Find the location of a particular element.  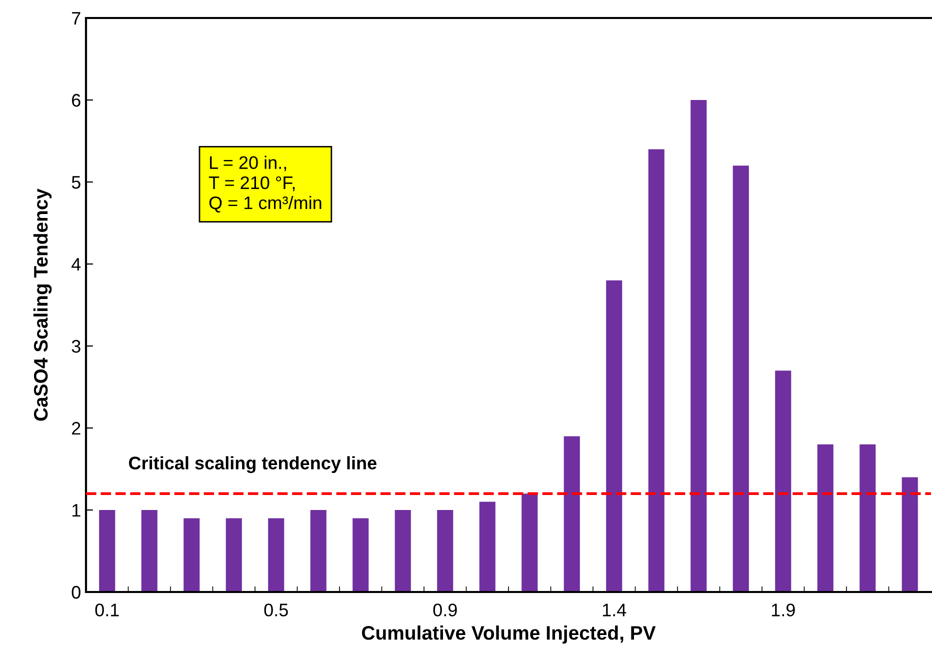

y-tick-label: 3 is located at coordinates (76, 346).